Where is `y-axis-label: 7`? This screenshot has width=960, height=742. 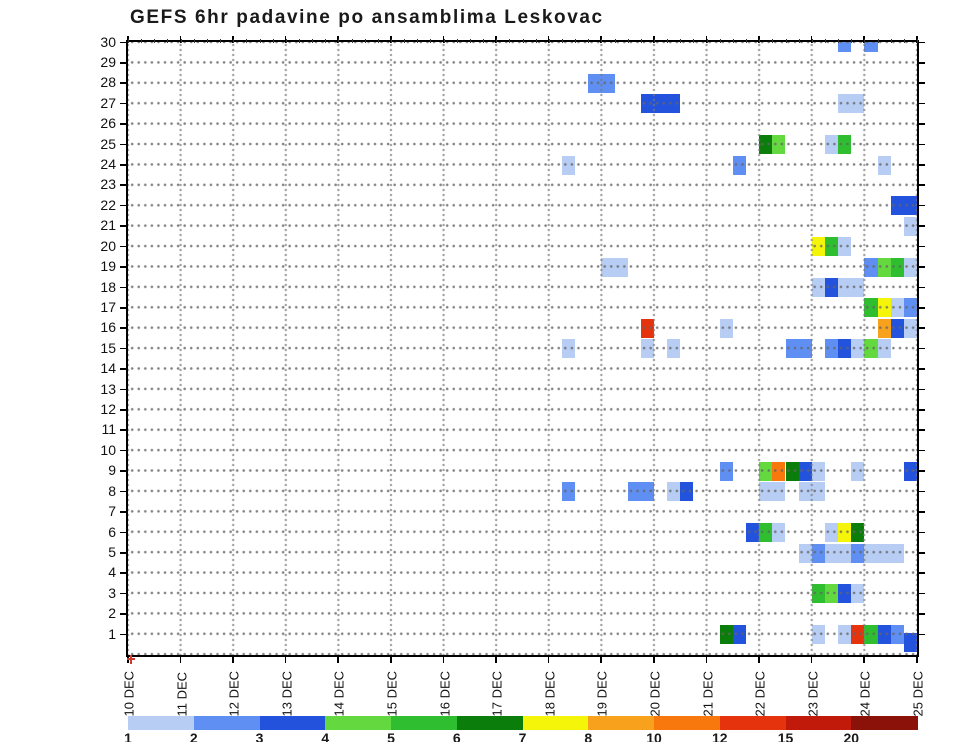 y-axis-label: 7 is located at coordinates (112, 511).